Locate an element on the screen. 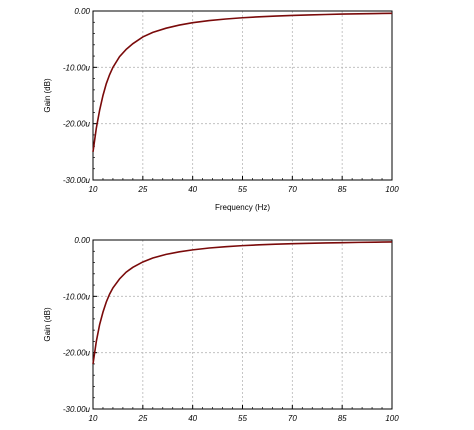 The image size is (474, 430). x-axis-label: Frequency (Hz) is located at coordinates (242, 207).